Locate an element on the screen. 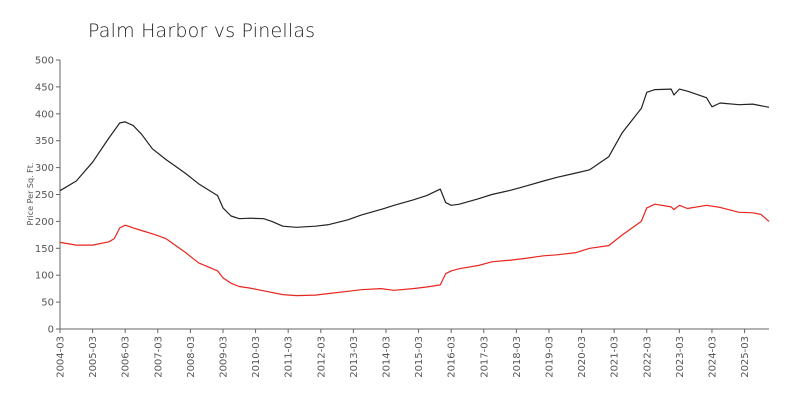 This screenshot has width=800, height=404. y-tick-label: 400 is located at coordinates (44, 114).